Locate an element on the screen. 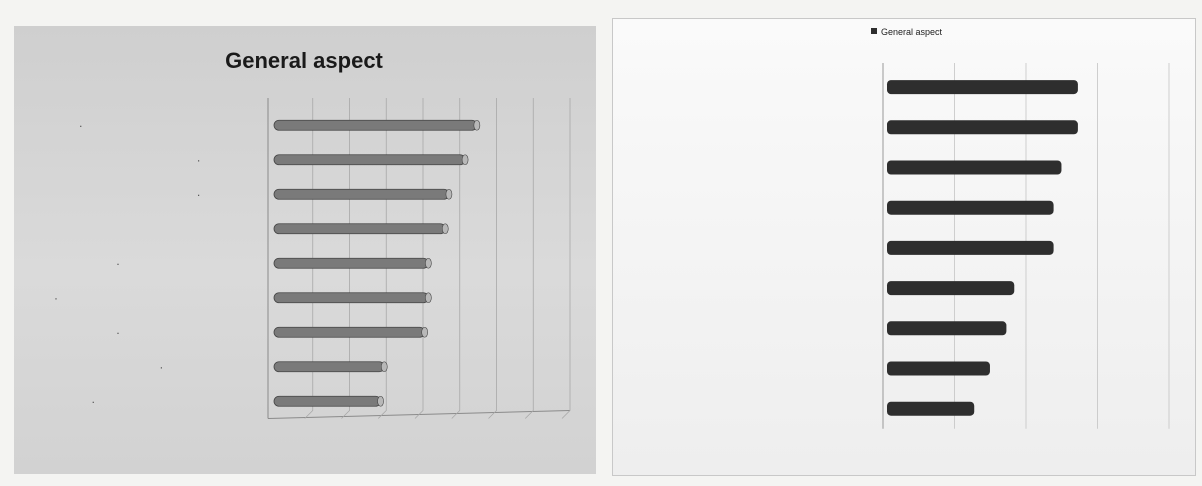 The height and width of the screenshot is (486, 1202). legend-label: General aspect is located at coordinates (912, 32).